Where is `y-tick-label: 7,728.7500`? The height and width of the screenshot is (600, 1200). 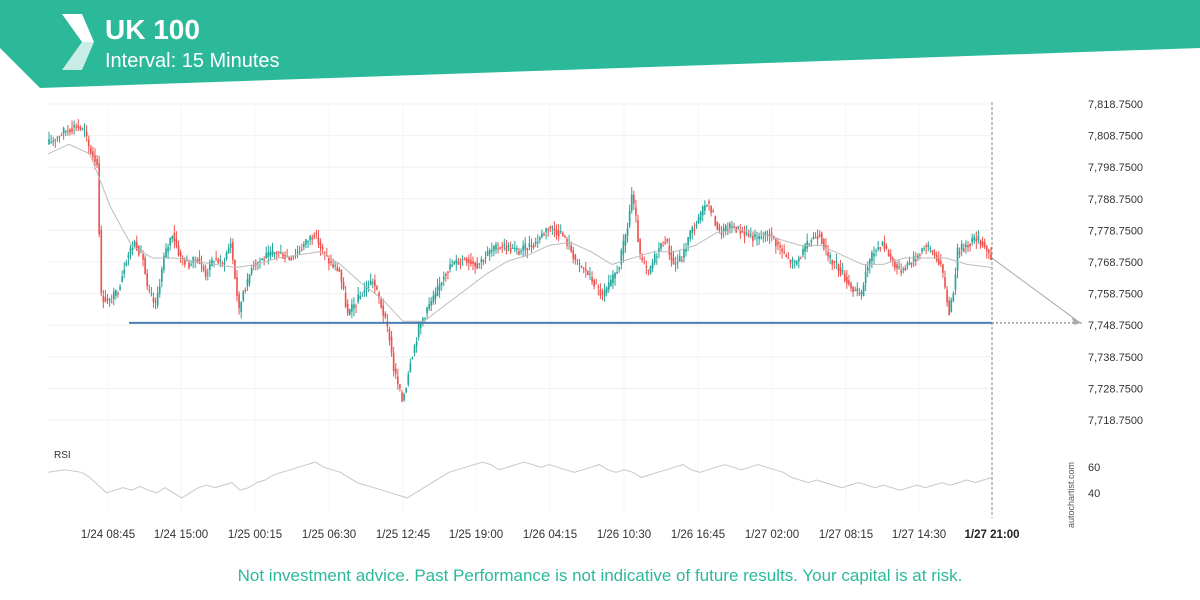 y-tick-label: 7,728.7500 is located at coordinates (1115, 389).